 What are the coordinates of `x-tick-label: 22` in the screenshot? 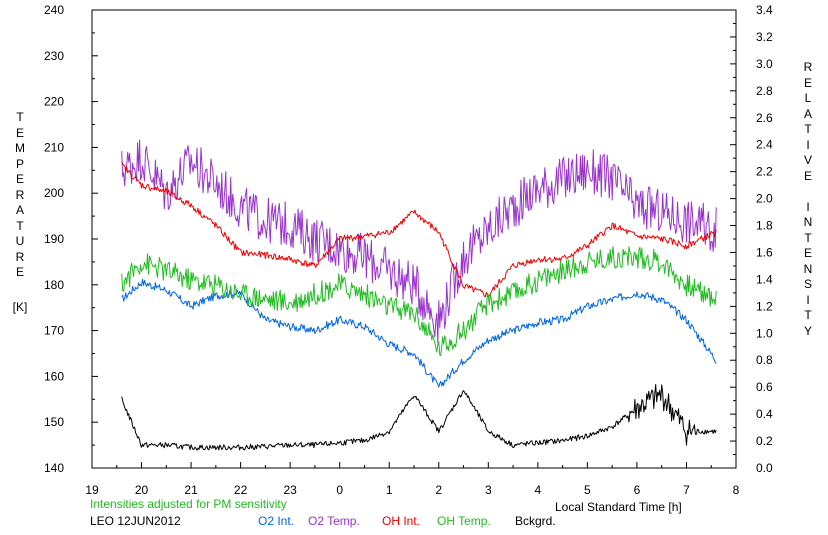 It's located at (241, 490).